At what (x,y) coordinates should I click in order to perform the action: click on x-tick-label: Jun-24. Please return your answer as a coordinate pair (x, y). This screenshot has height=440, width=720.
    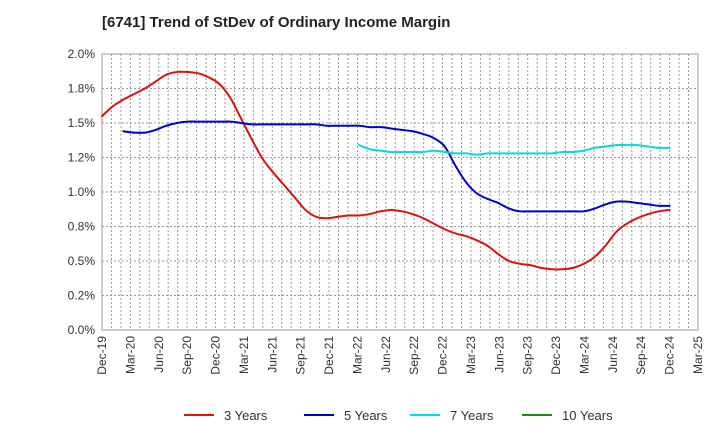
    Looking at the image, I should click on (613, 354).